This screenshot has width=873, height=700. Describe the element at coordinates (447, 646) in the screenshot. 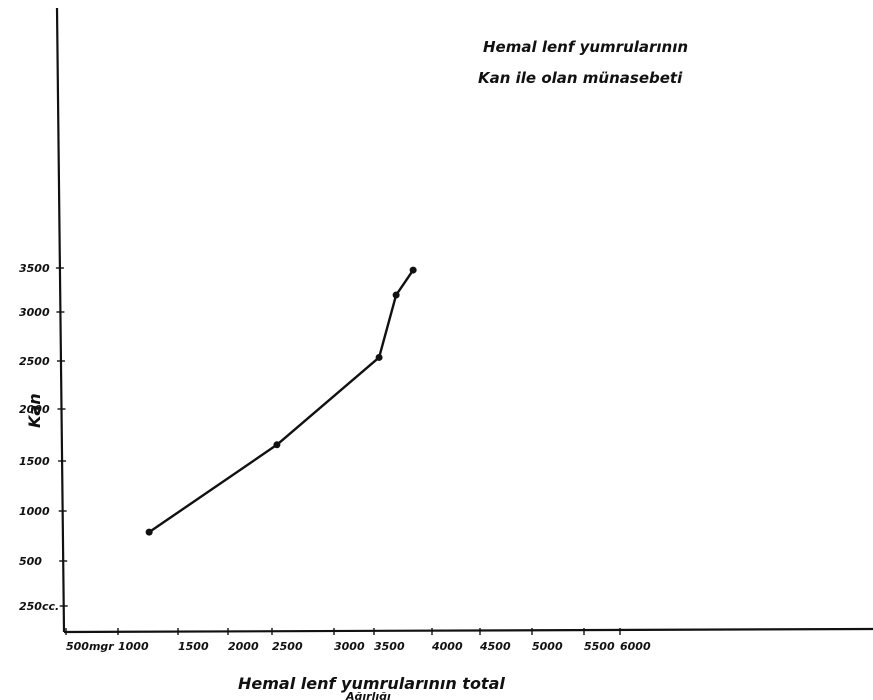

I see `x-tick-label: 4000` at that location.